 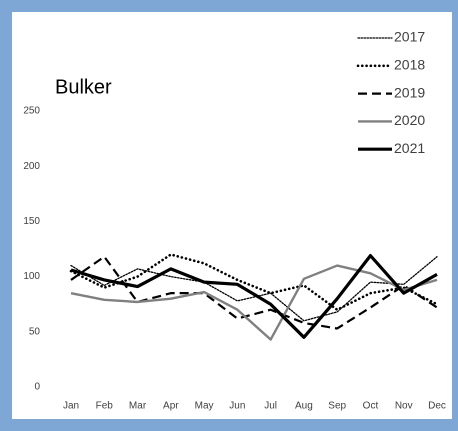 What do you see at coordinates (71, 406) in the screenshot?
I see `x-tick-label: Jan` at bounding box center [71, 406].